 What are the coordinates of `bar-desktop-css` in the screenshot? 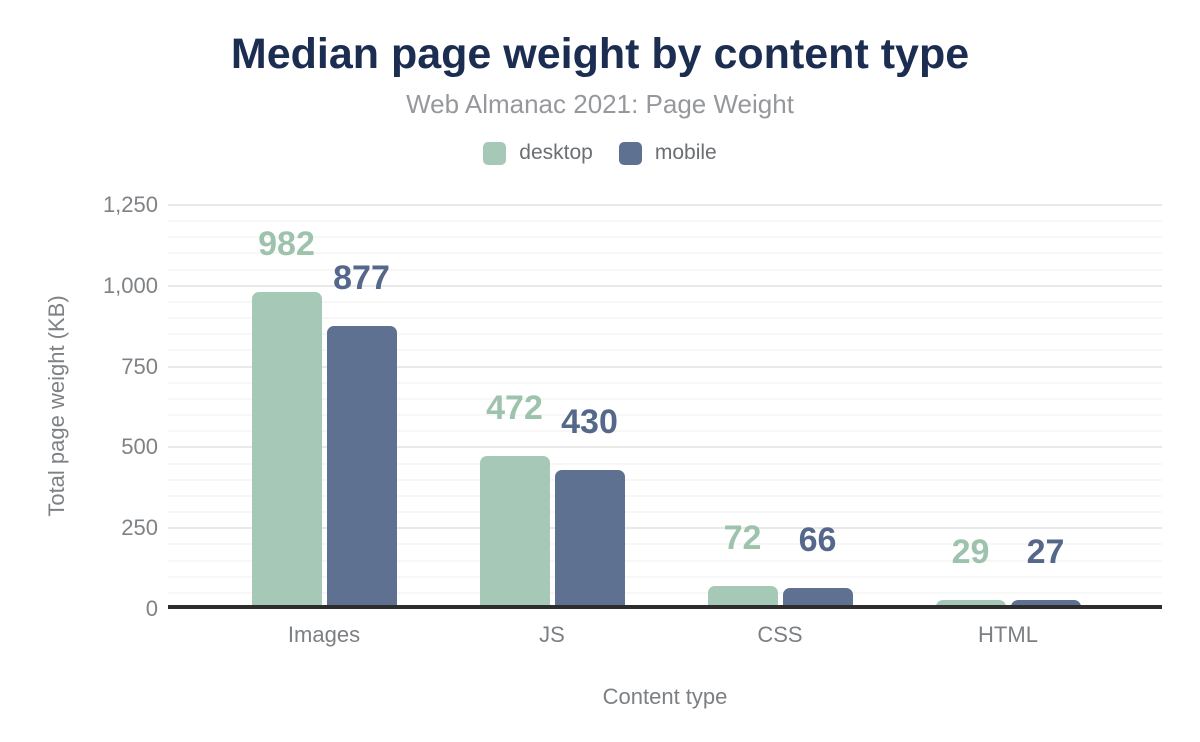 It's located at (742, 597).